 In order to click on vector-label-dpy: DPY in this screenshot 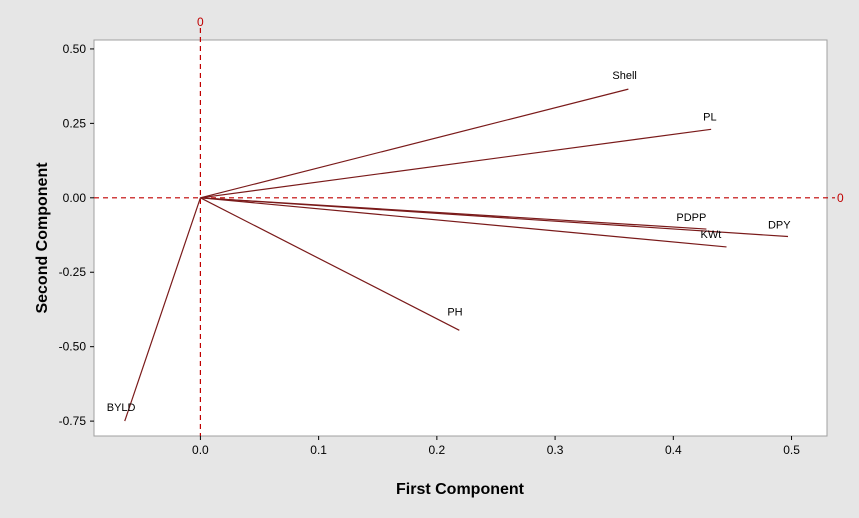, I will do `click(779, 226)`.